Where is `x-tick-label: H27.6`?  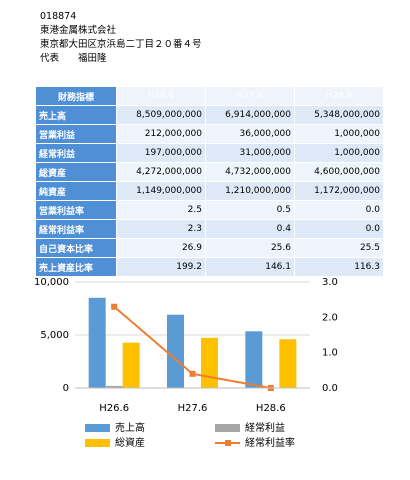
x-tick-label: H27.6 is located at coordinates (193, 408).